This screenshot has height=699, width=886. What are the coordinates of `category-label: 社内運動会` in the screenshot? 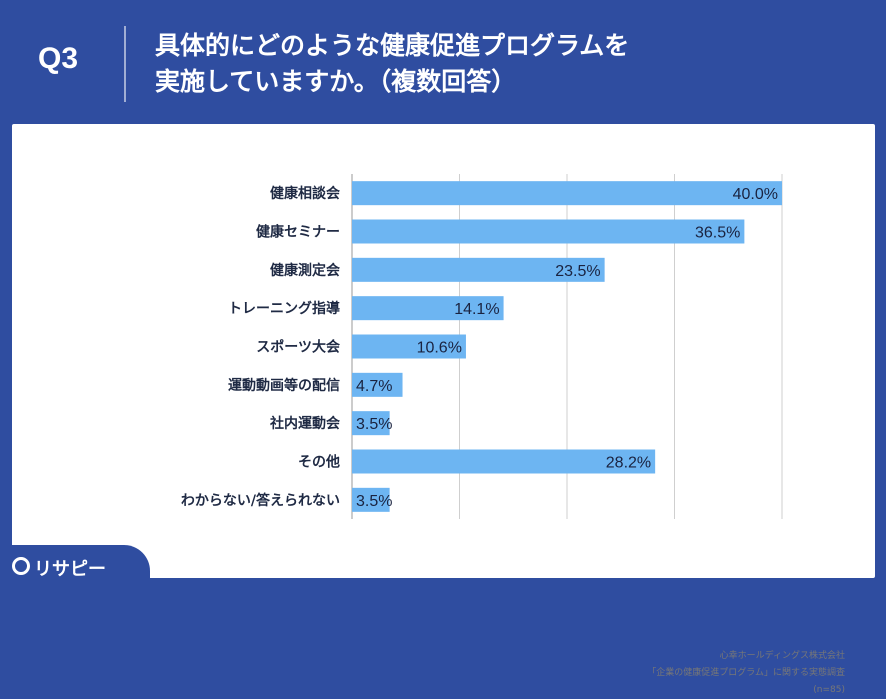 It's located at (305, 423).